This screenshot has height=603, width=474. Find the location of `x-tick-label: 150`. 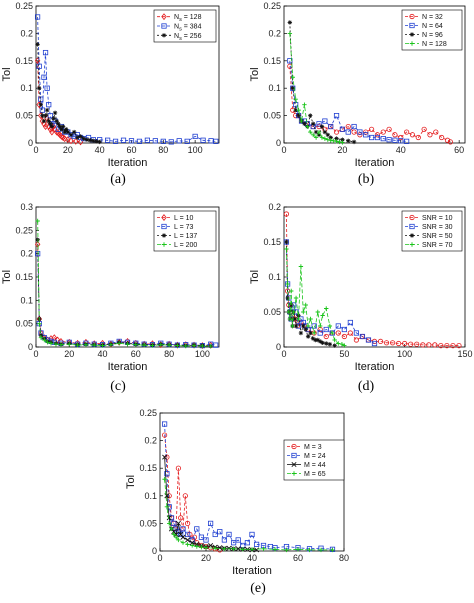

x-tick-label: 150 is located at coordinates (464, 354).